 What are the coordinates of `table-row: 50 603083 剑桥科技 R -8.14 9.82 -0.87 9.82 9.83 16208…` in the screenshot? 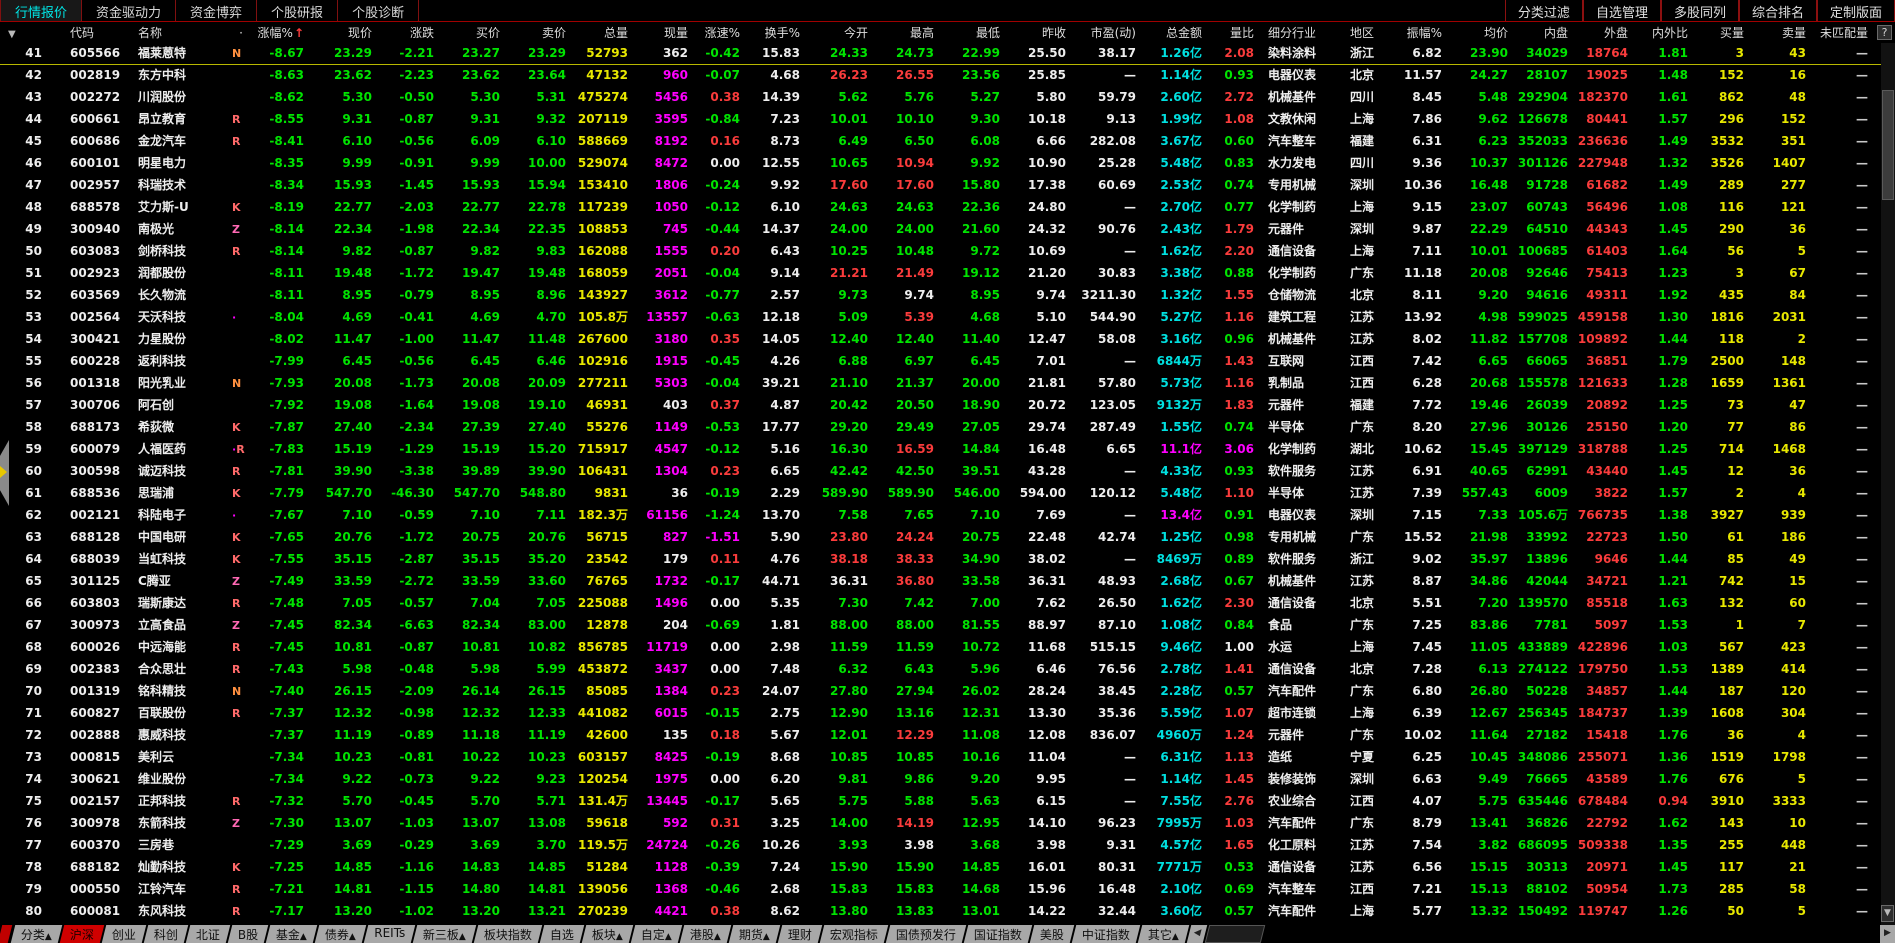 It's located at (940, 252).